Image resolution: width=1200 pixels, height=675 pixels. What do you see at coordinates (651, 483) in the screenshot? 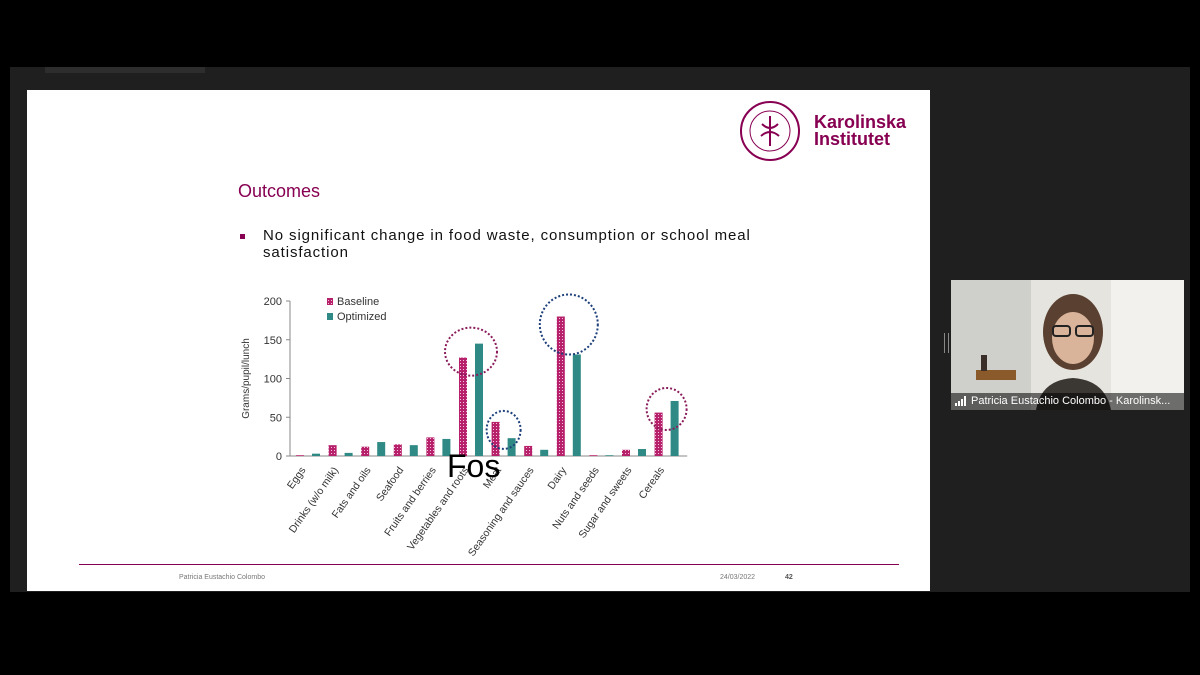
I see `category-label: Cereals` at bounding box center [651, 483].